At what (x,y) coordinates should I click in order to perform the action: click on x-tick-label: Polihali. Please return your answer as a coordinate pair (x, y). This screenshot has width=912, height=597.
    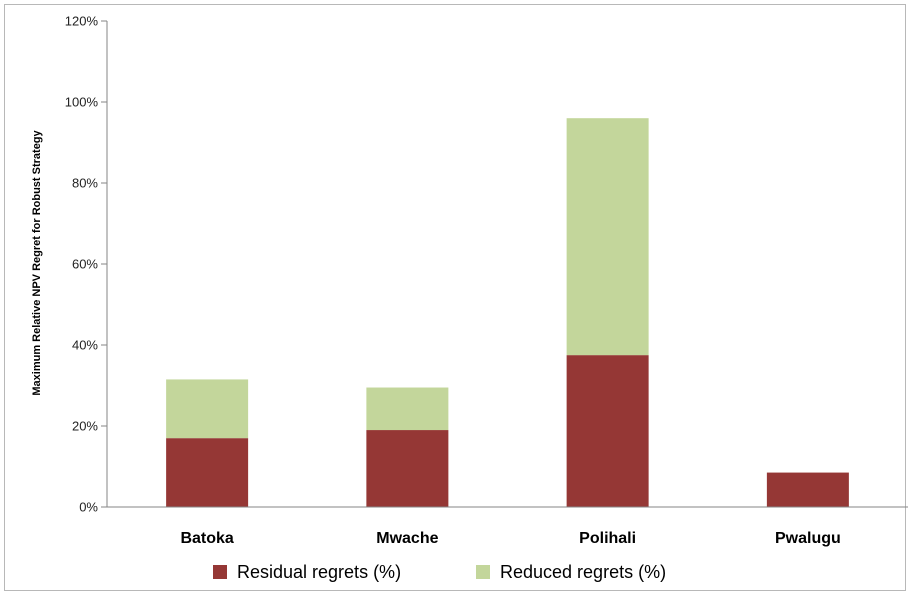
    Looking at the image, I should click on (607, 538).